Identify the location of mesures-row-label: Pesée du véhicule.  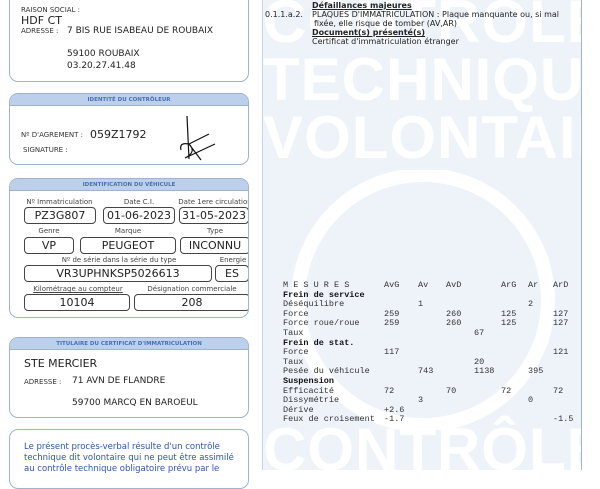
(326, 371).